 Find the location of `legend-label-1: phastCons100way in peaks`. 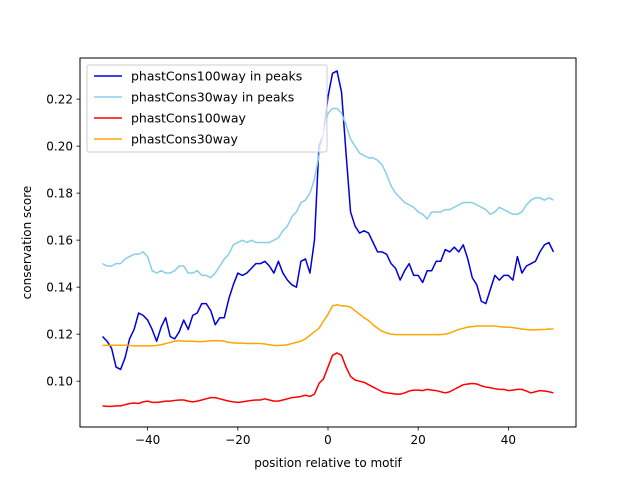

legend-label-1: phastCons100way in peaks is located at coordinates (216, 76).